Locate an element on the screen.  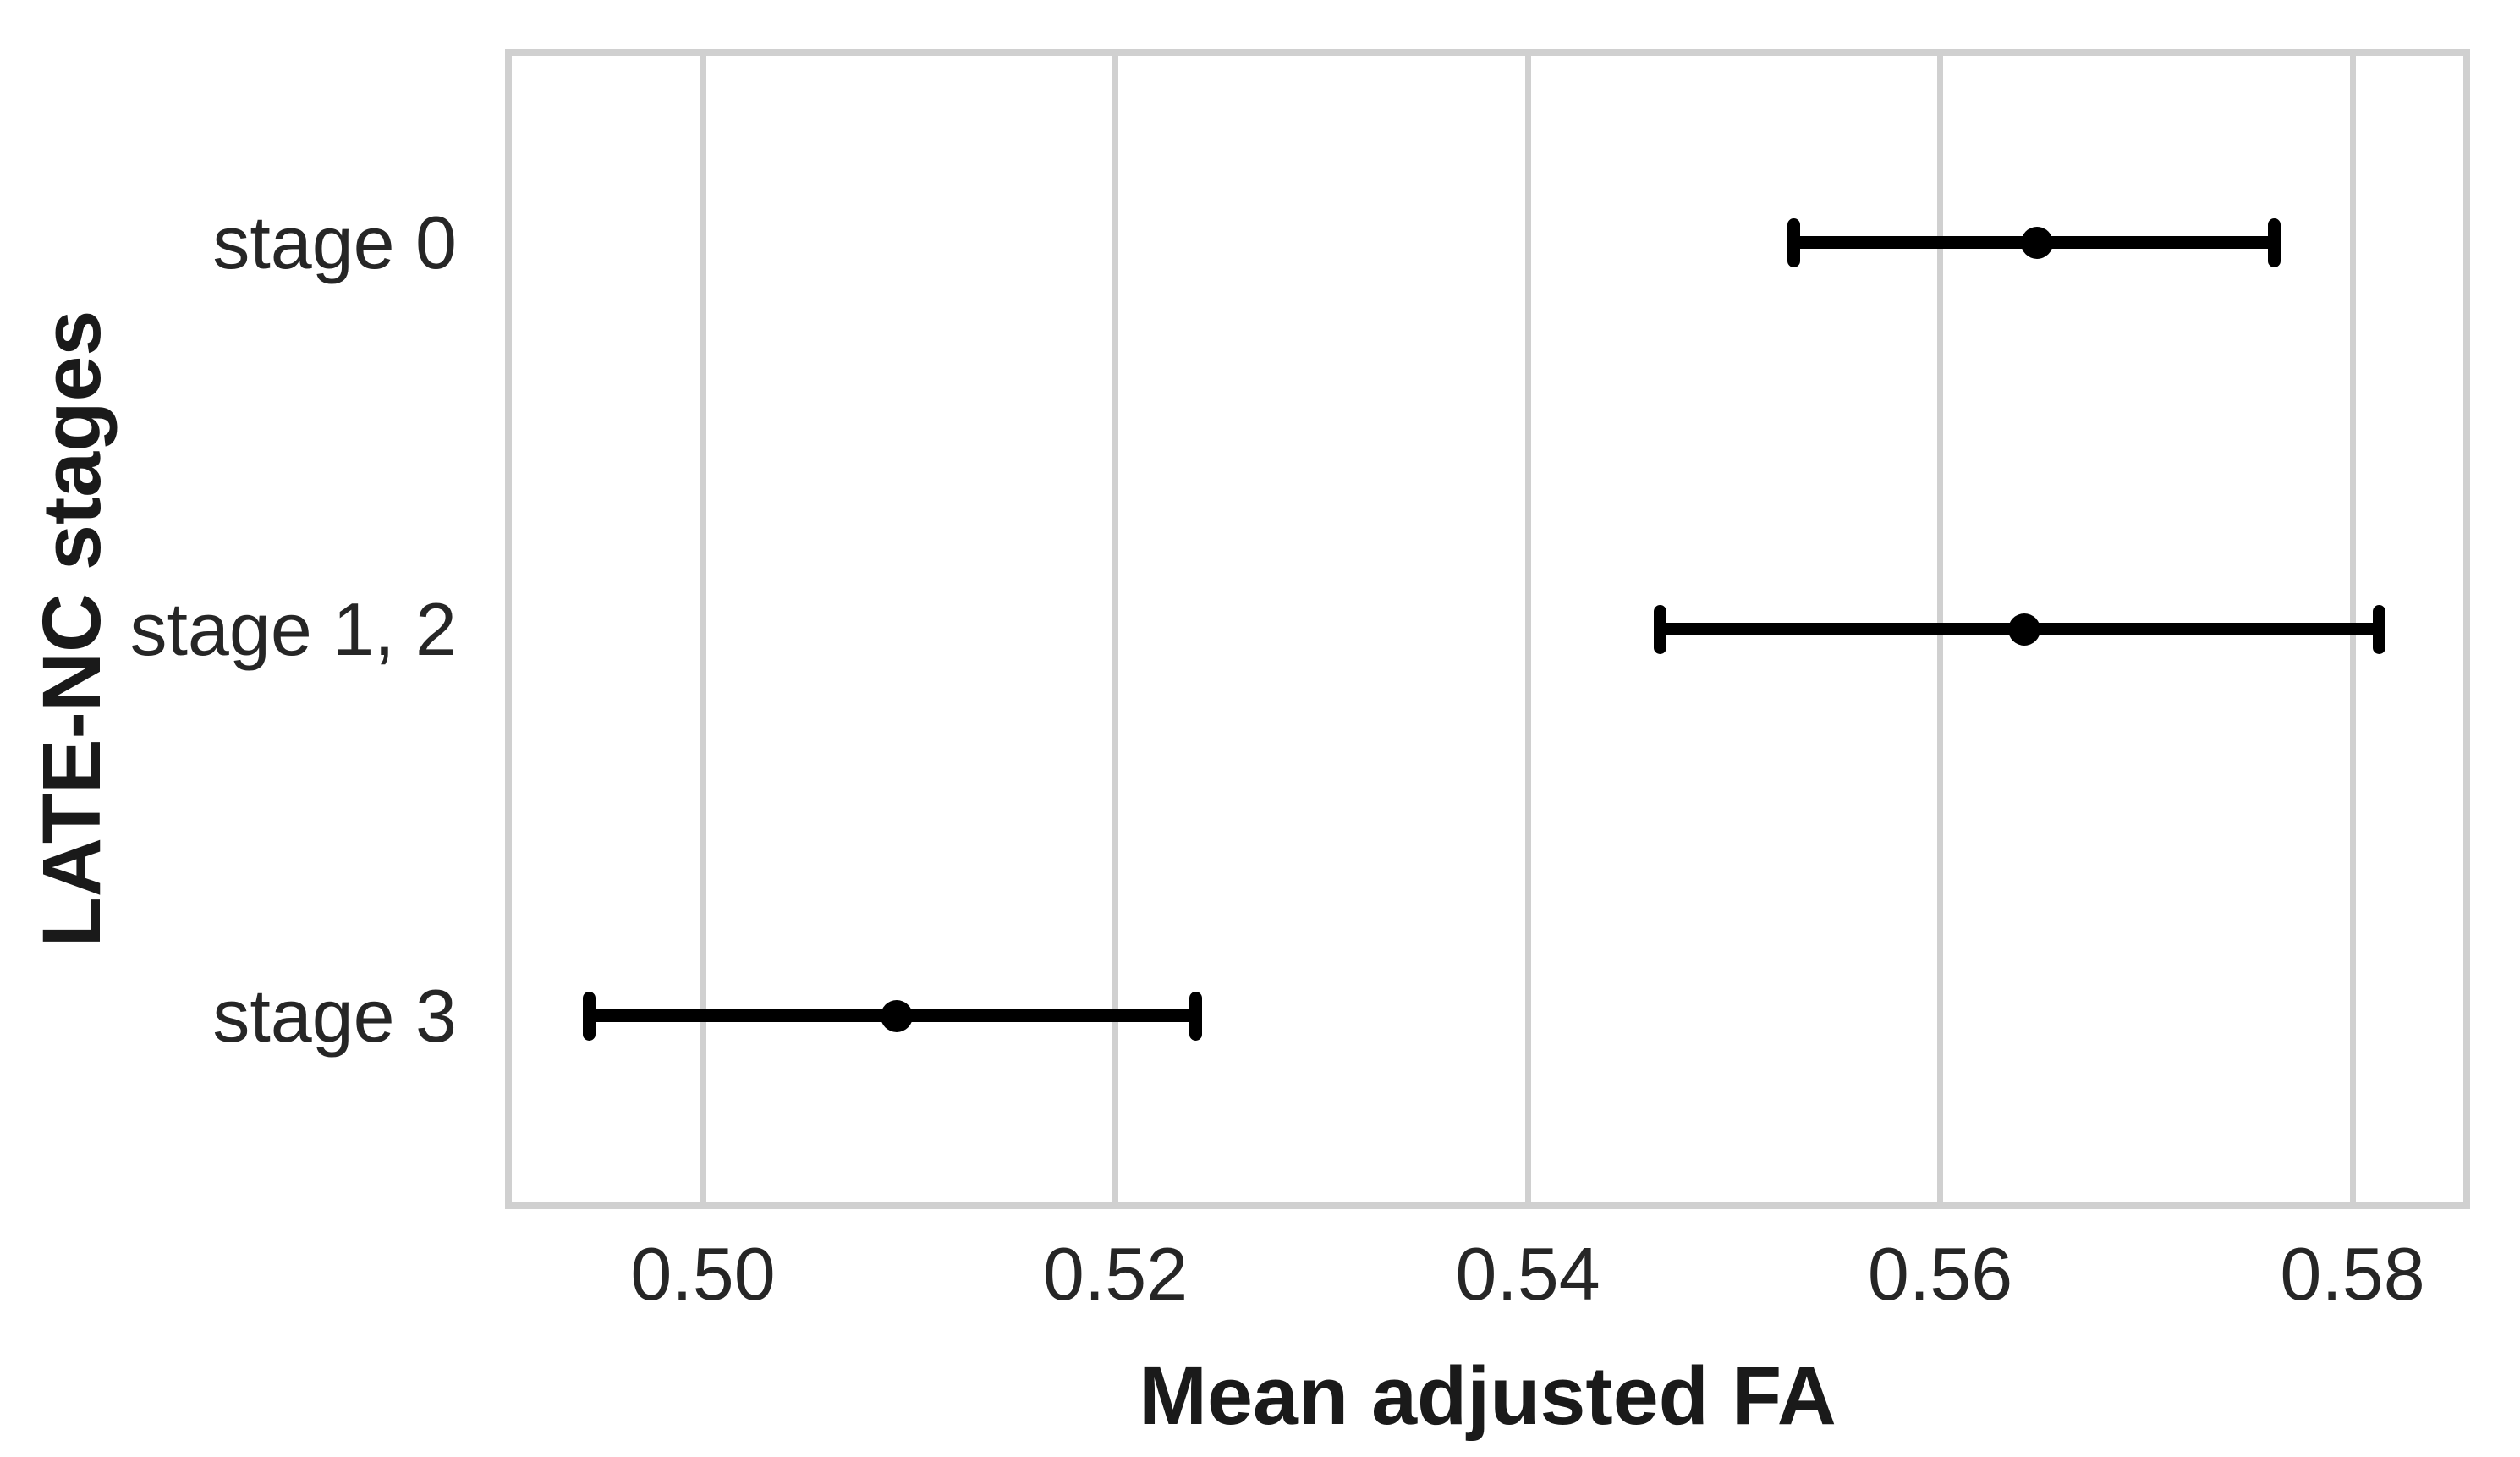
x-tick-label-0.50: 0.50 is located at coordinates (703, 1274).